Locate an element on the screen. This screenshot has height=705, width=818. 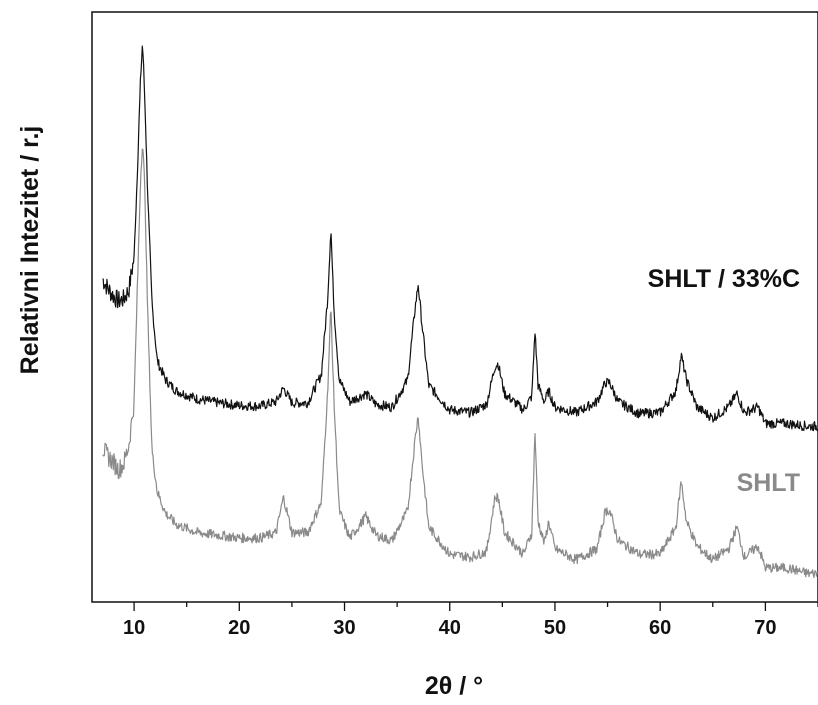
x-tick-label: 30 is located at coordinates (344, 628).